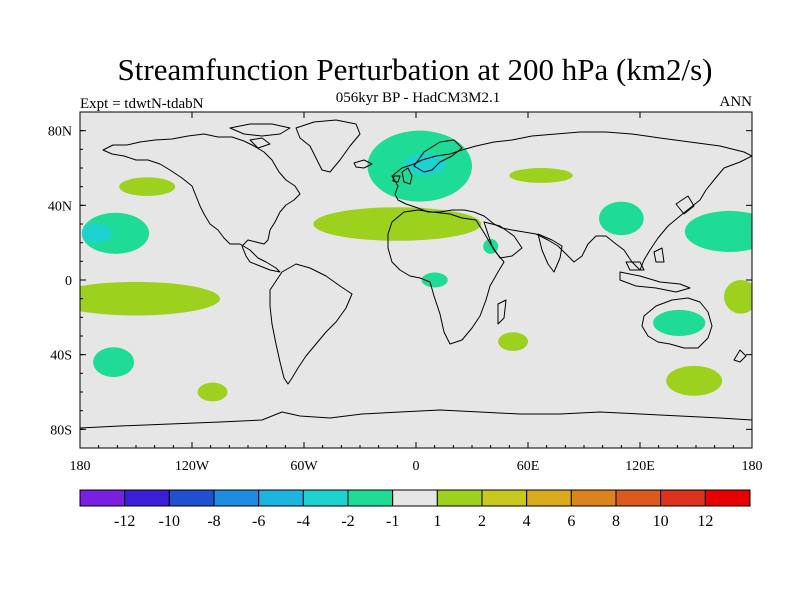 The width and height of the screenshot is (800, 600). Describe the element at coordinates (115, 233) in the screenshot. I see `anomaly-region-subtropical-pacific-east` at that location.